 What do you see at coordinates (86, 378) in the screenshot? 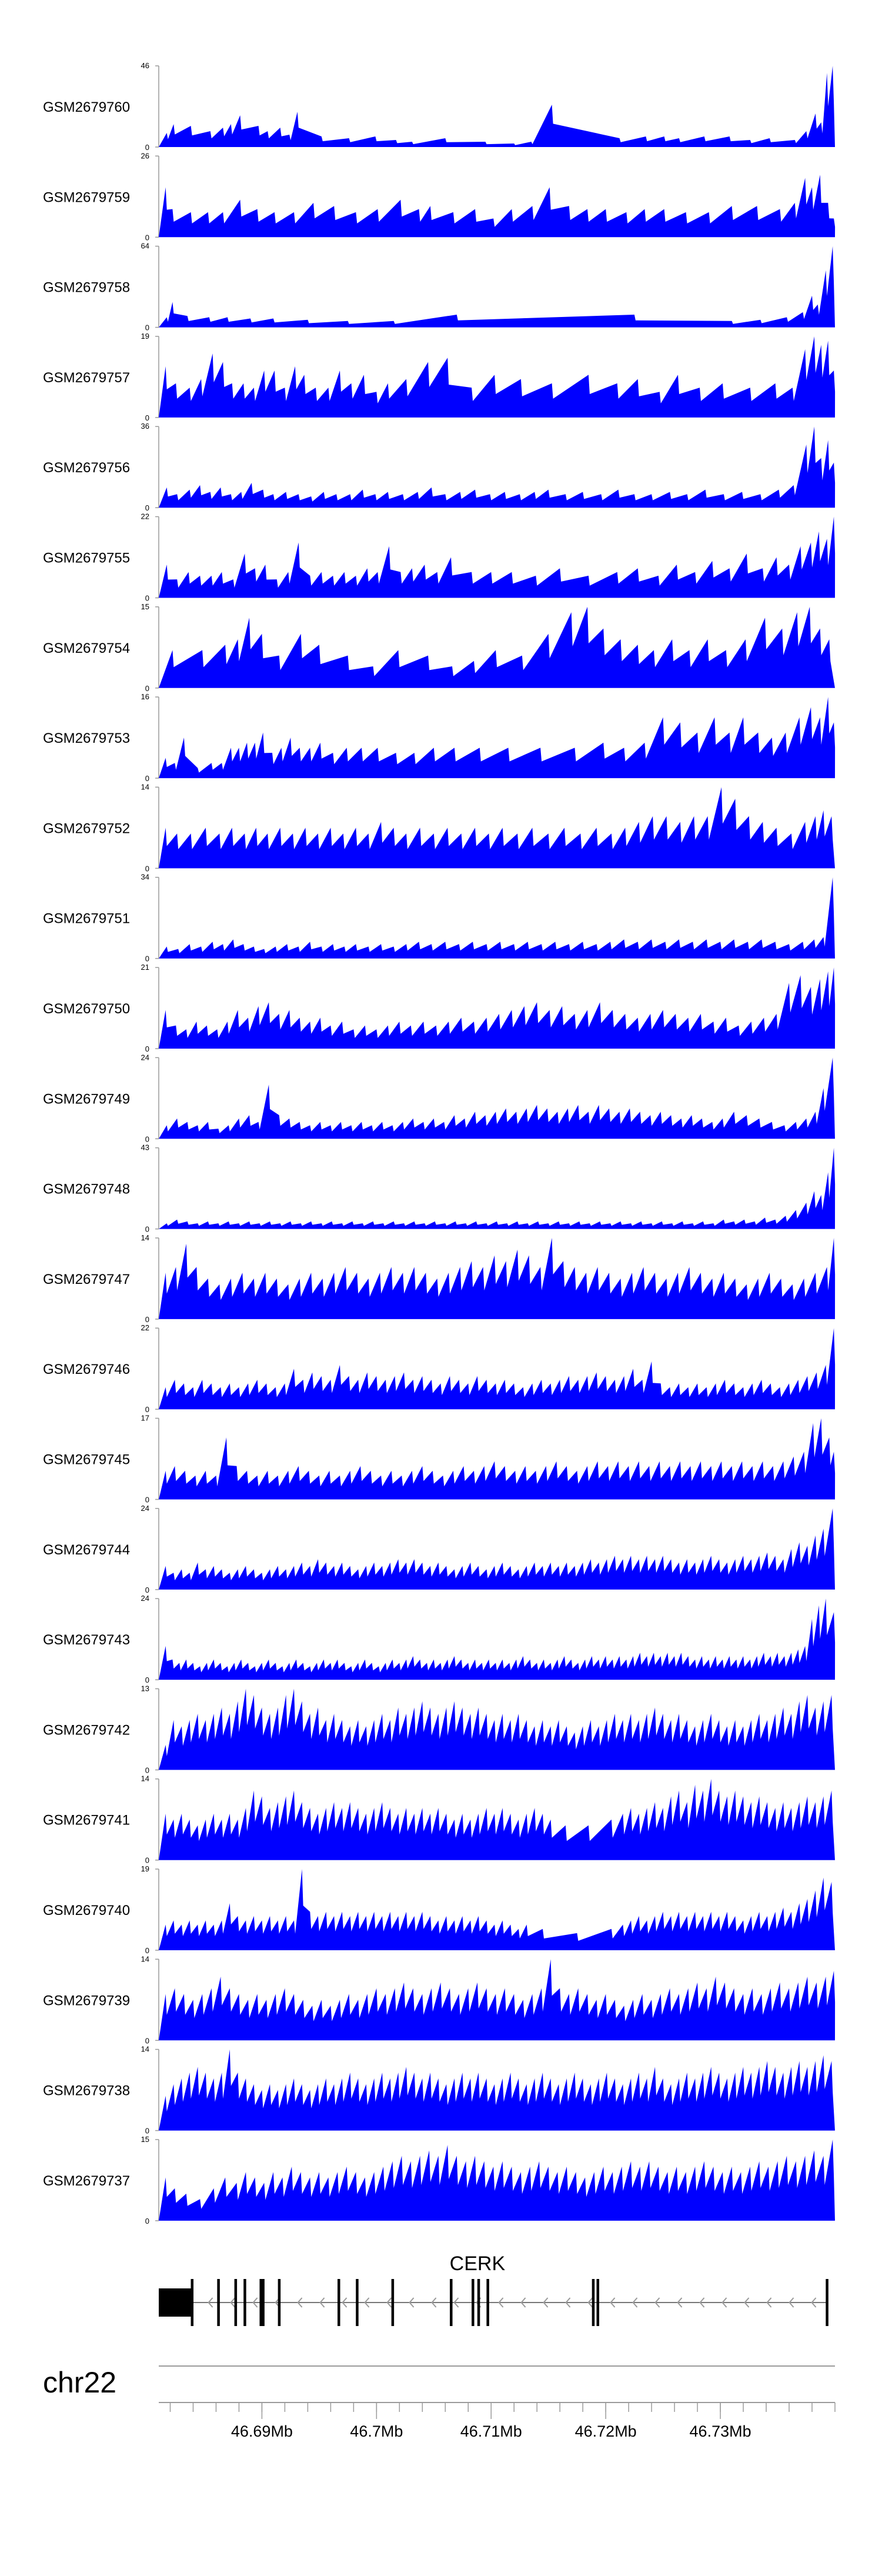
I see `track-label: GSM2679757` at bounding box center [86, 378].